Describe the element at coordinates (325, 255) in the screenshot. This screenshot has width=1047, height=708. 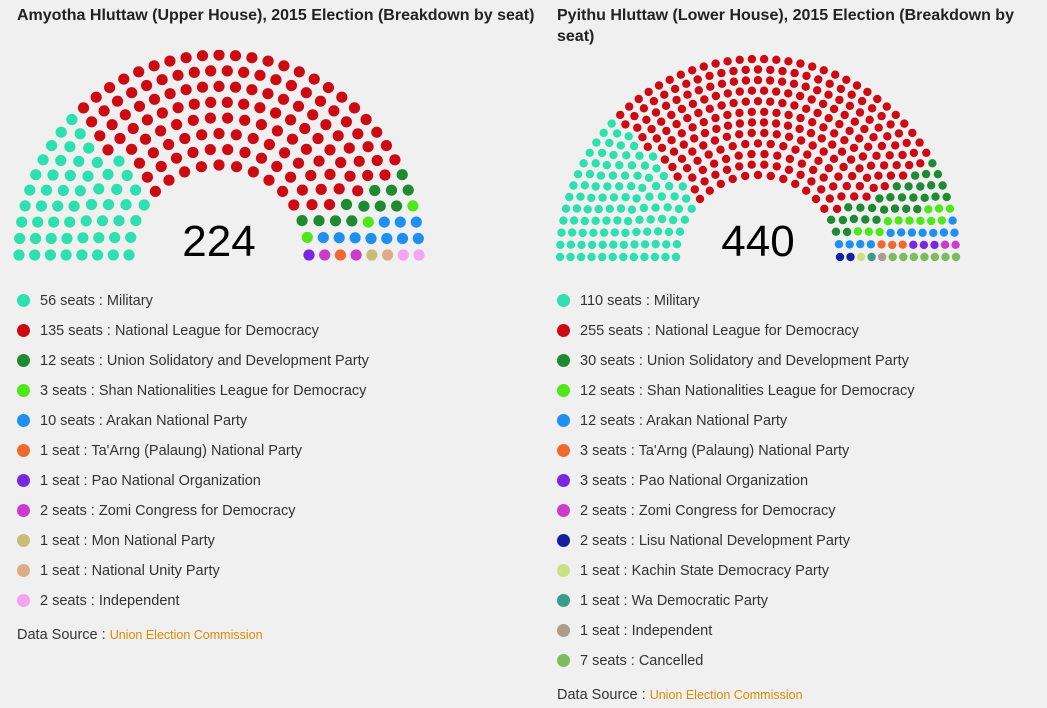
I see `seat-dot-zomi-congress-for-democracy` at that location.